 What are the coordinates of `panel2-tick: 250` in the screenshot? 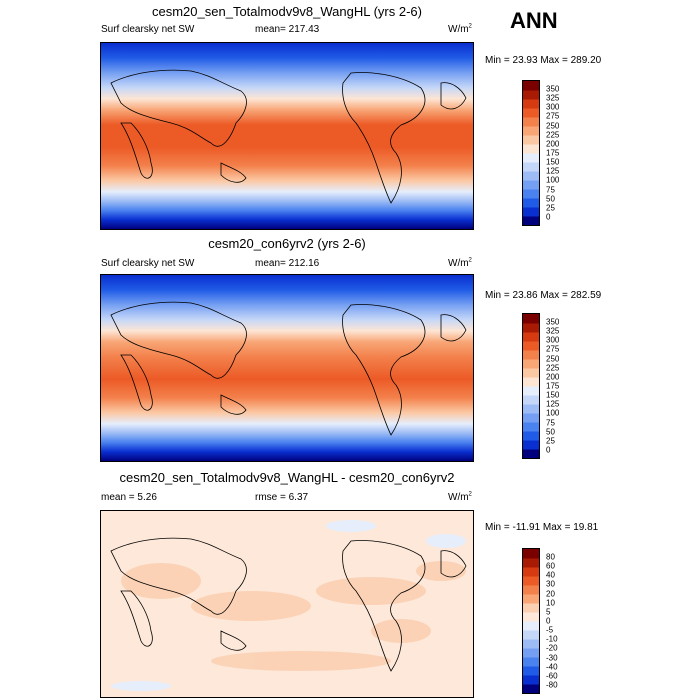 It's located at (553, 359).